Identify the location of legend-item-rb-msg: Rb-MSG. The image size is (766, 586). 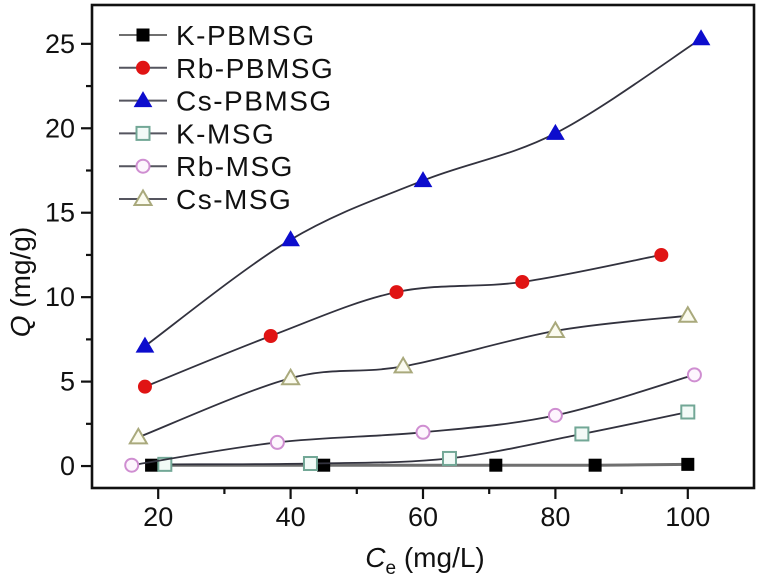
(206, 166).